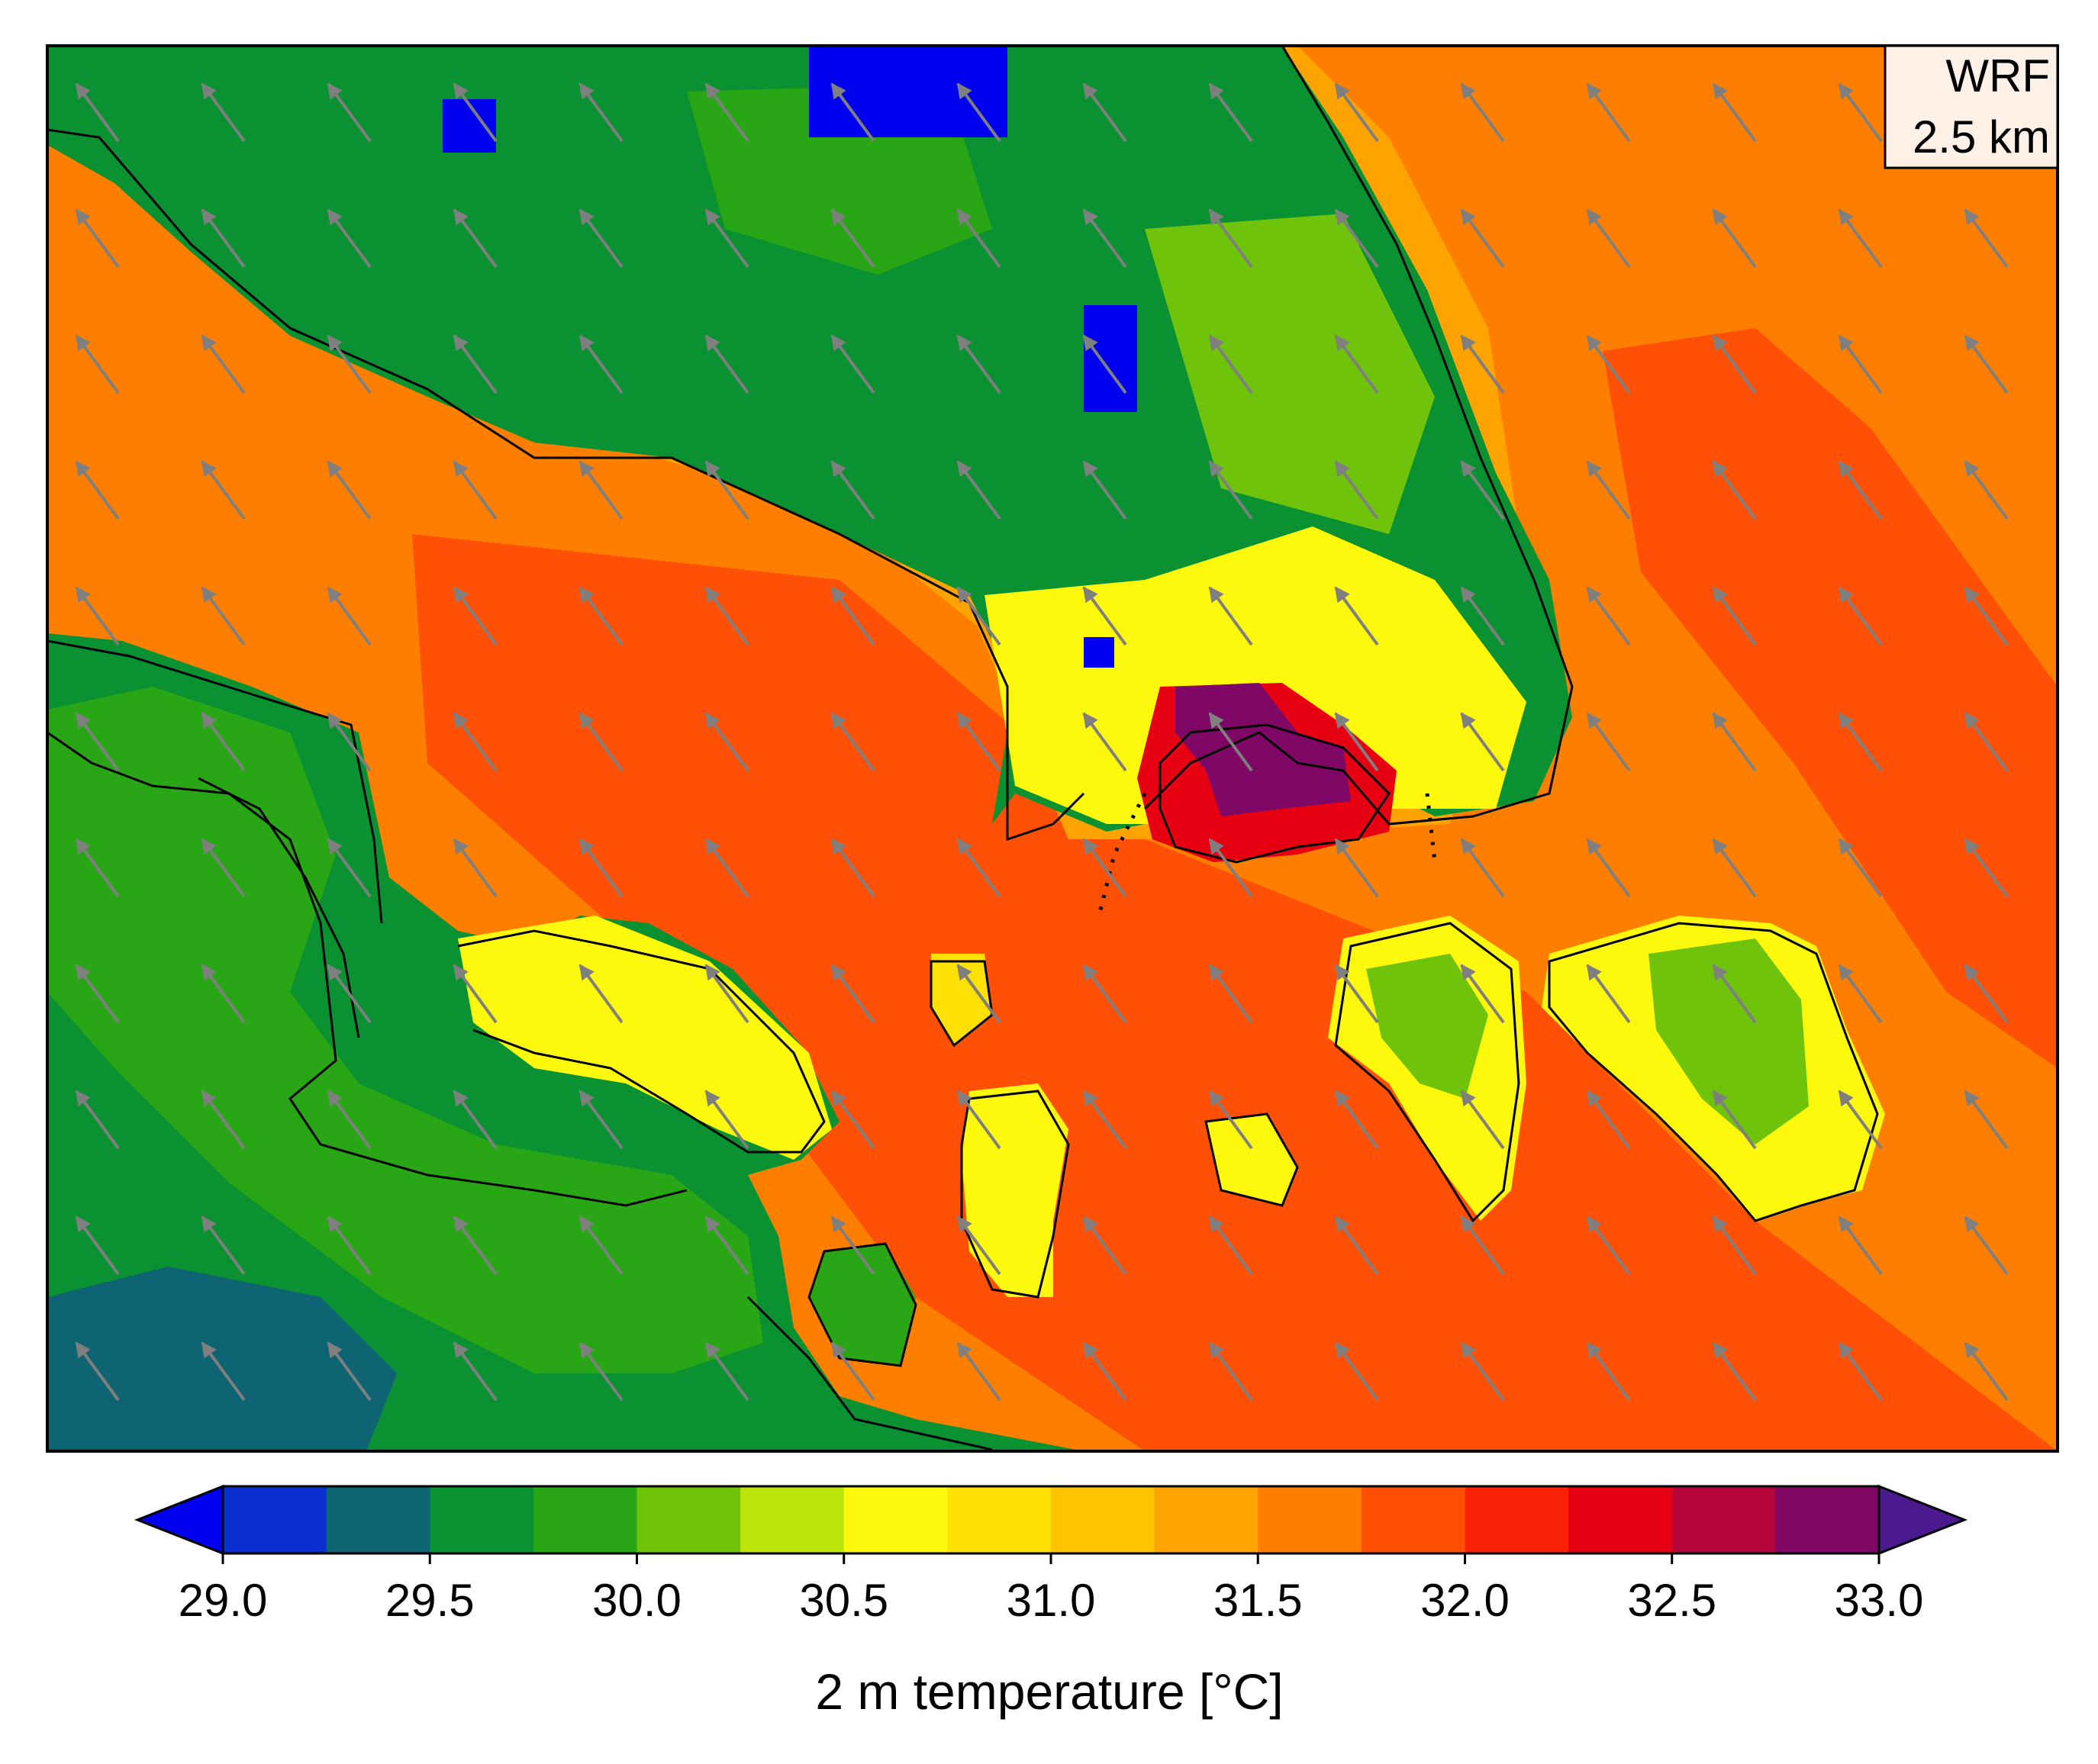 The height and width of the screenshot is (1764, 2098). I want to click on colorbar-tick-label: 32.5, so click(1671, 1600).